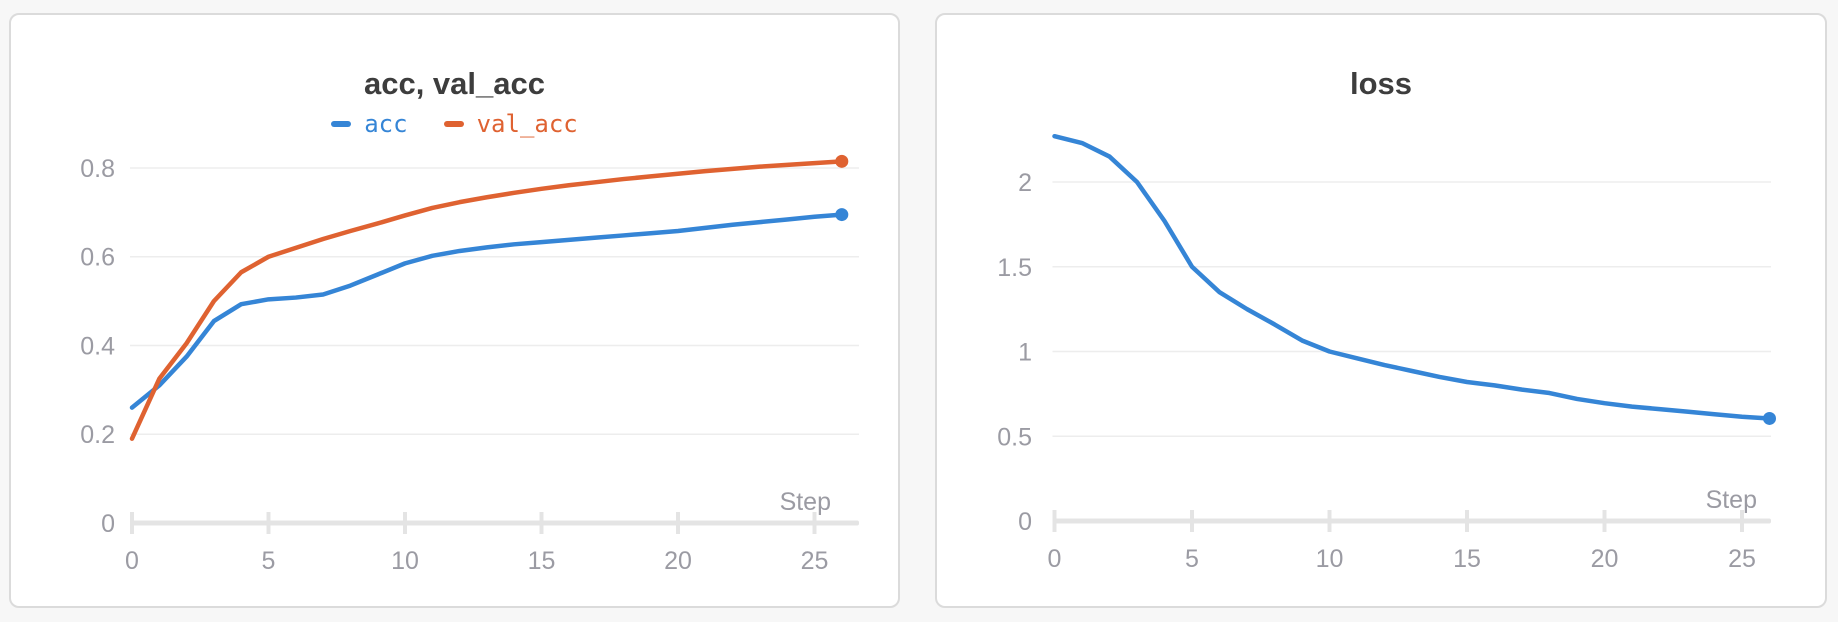 The image size is (1838, 622). I want to click on y-tick-label: 0.4, so click(97, 346).